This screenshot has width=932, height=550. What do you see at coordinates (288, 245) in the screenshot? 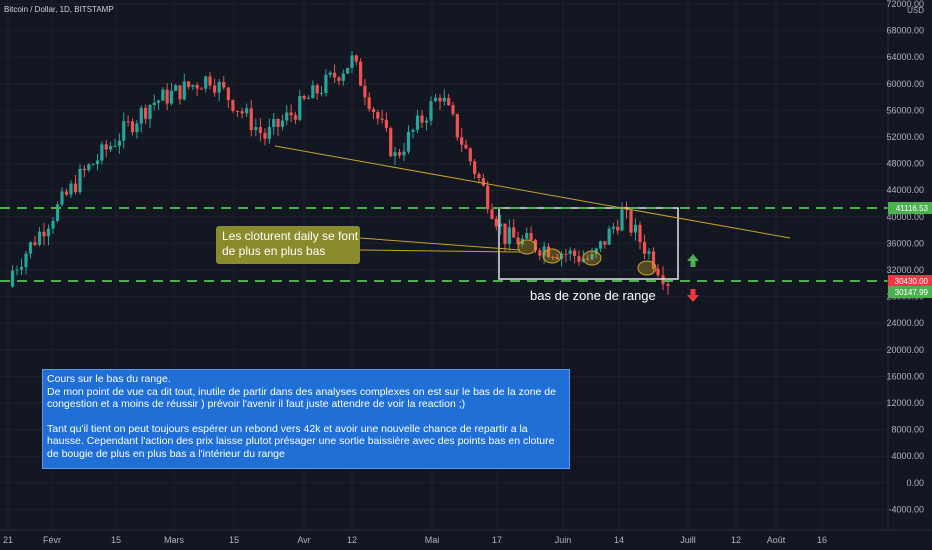
I see `callout-box` at bounding box center [288, 245].